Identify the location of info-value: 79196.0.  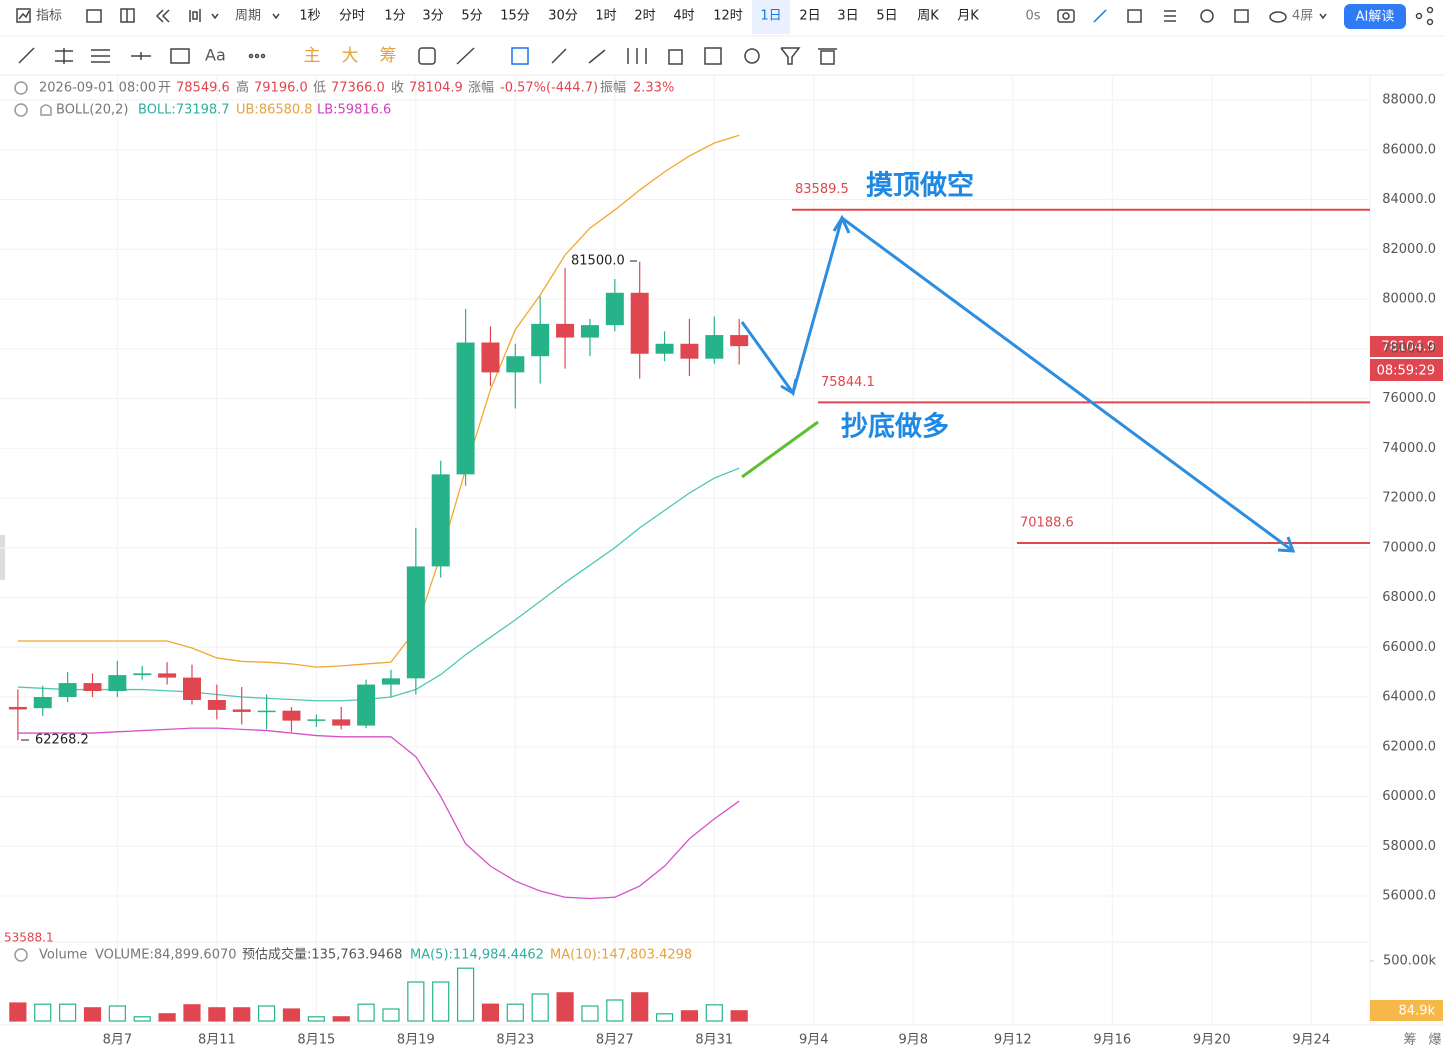
(281, 88).